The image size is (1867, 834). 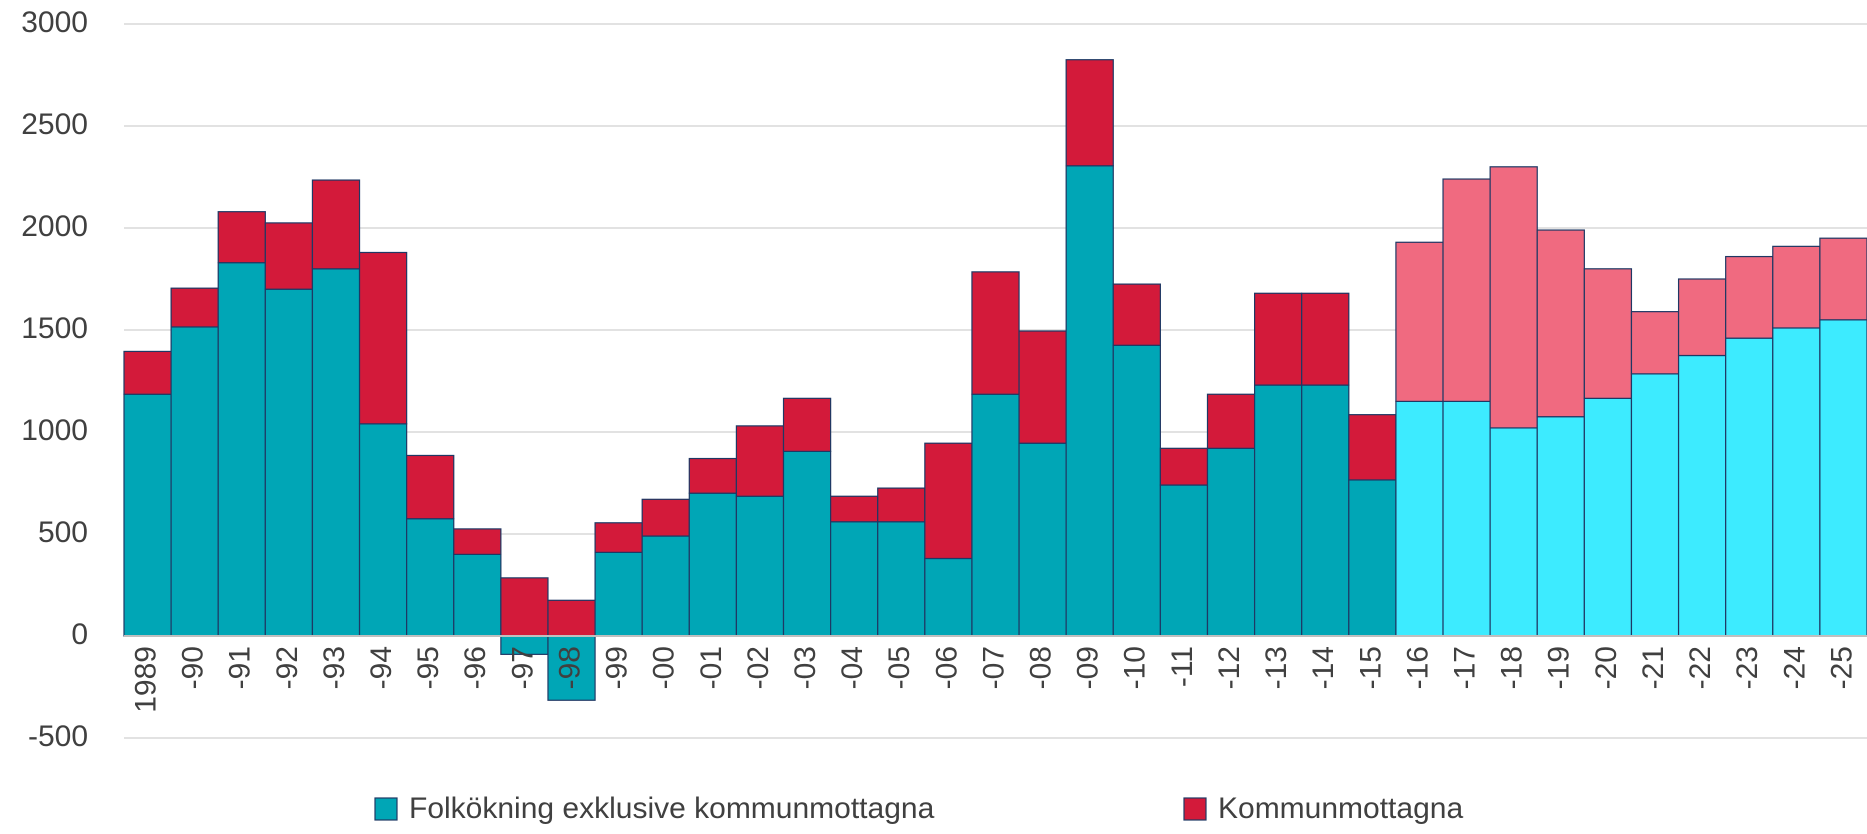 What do you see at coordinates (852, 667) in the screenshot?
I see `x-tick-label: -04` at bounding box center [852, 667].